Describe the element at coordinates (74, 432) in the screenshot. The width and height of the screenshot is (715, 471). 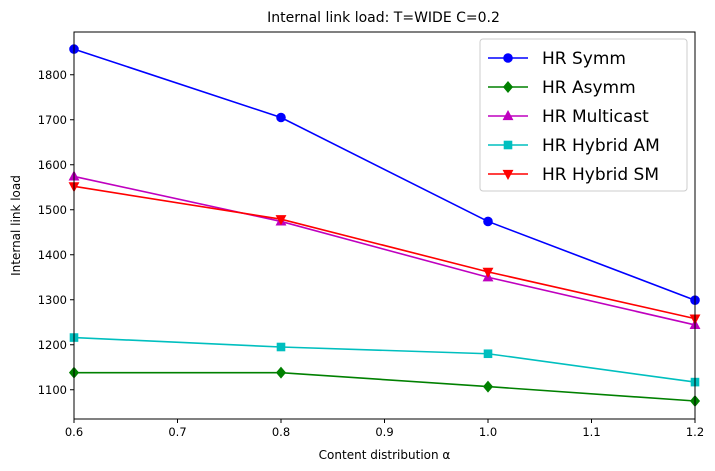
I see `x-tick-label: 0.6` at that location.